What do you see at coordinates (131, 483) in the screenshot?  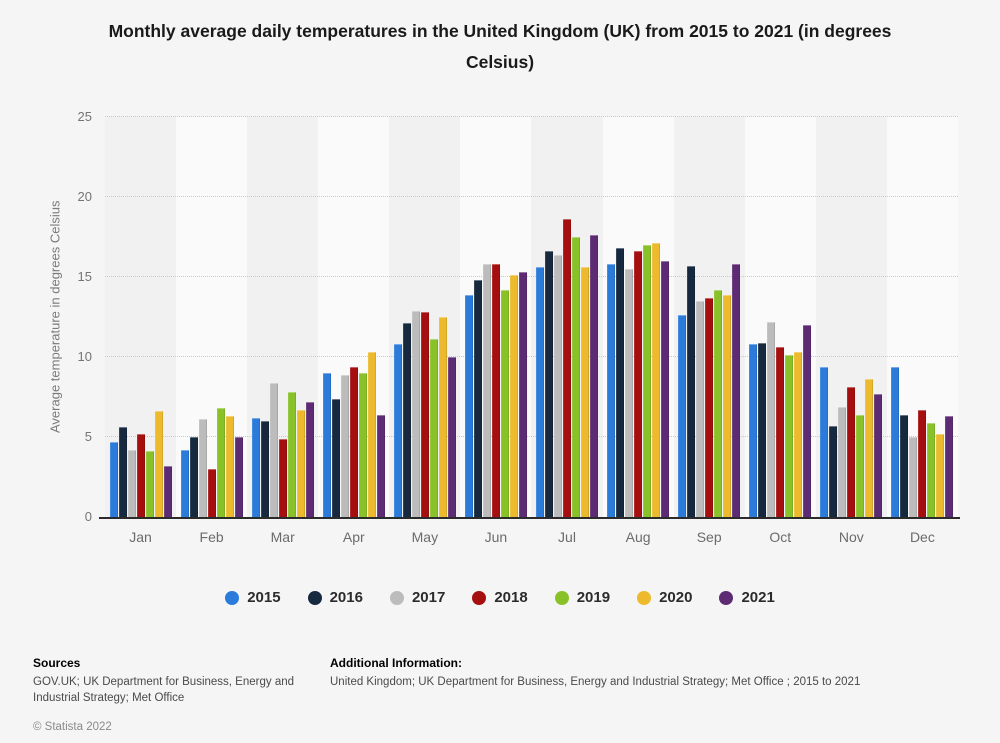 I see `bar-2017-jan` at bounding box center [131, 483].